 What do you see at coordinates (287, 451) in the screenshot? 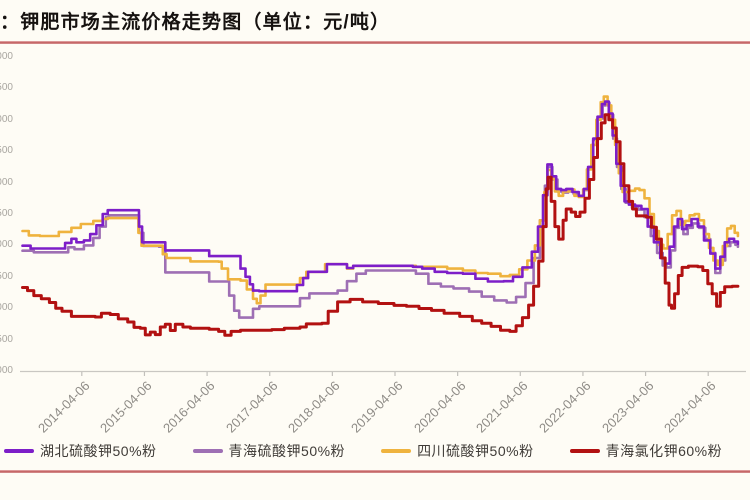
I see `legend-label: 青海硫酸钾50%粉` at bounding box center [287, 451].